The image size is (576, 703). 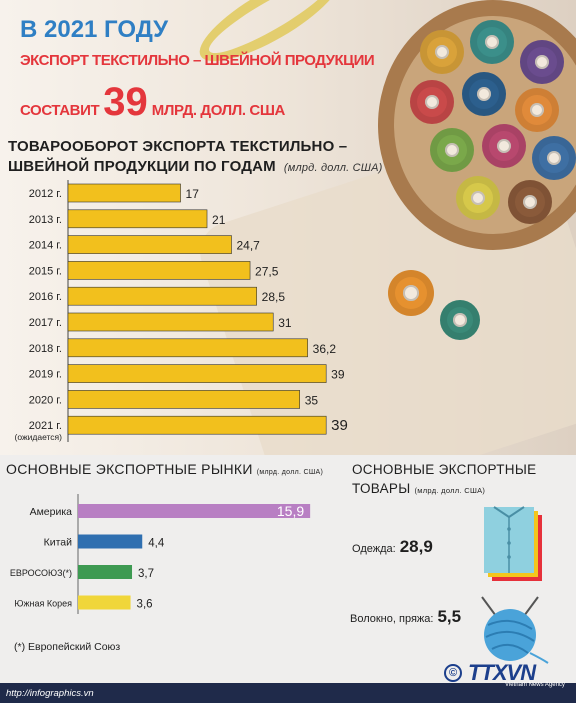 What do you see at coordinates (535, 685) in the screenshot?
I see `agency-subtitle: Vietnam News Agency` at bounding box center [535, 685].